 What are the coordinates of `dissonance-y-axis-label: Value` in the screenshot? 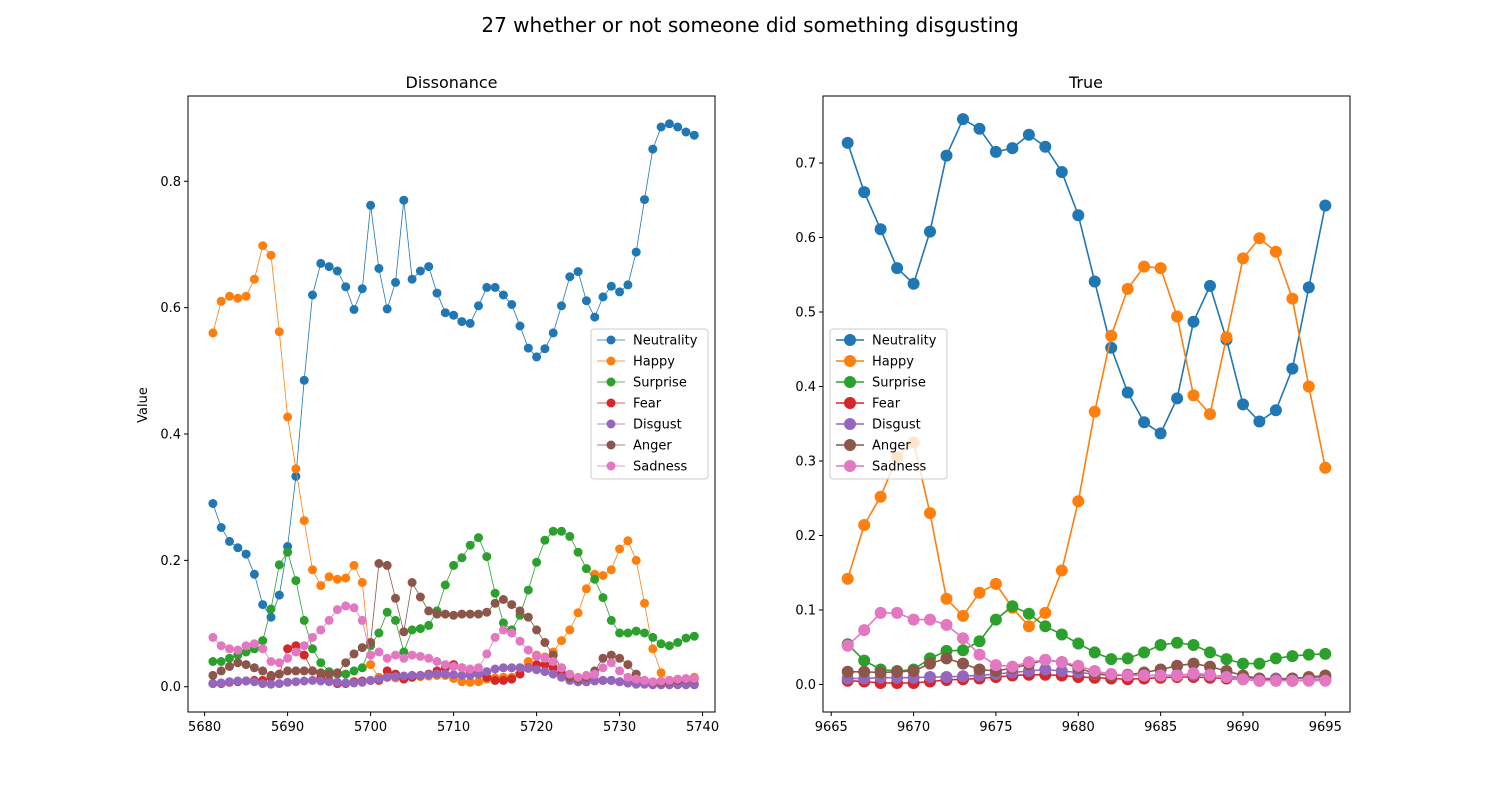 It's located at (143, 405).